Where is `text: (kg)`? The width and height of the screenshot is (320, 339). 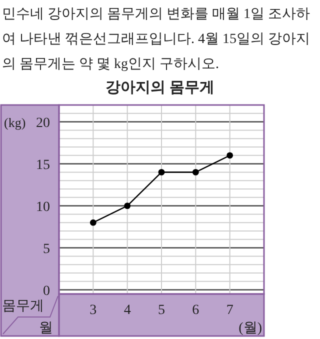
text: (kg) is located at coordinates (15, 122).